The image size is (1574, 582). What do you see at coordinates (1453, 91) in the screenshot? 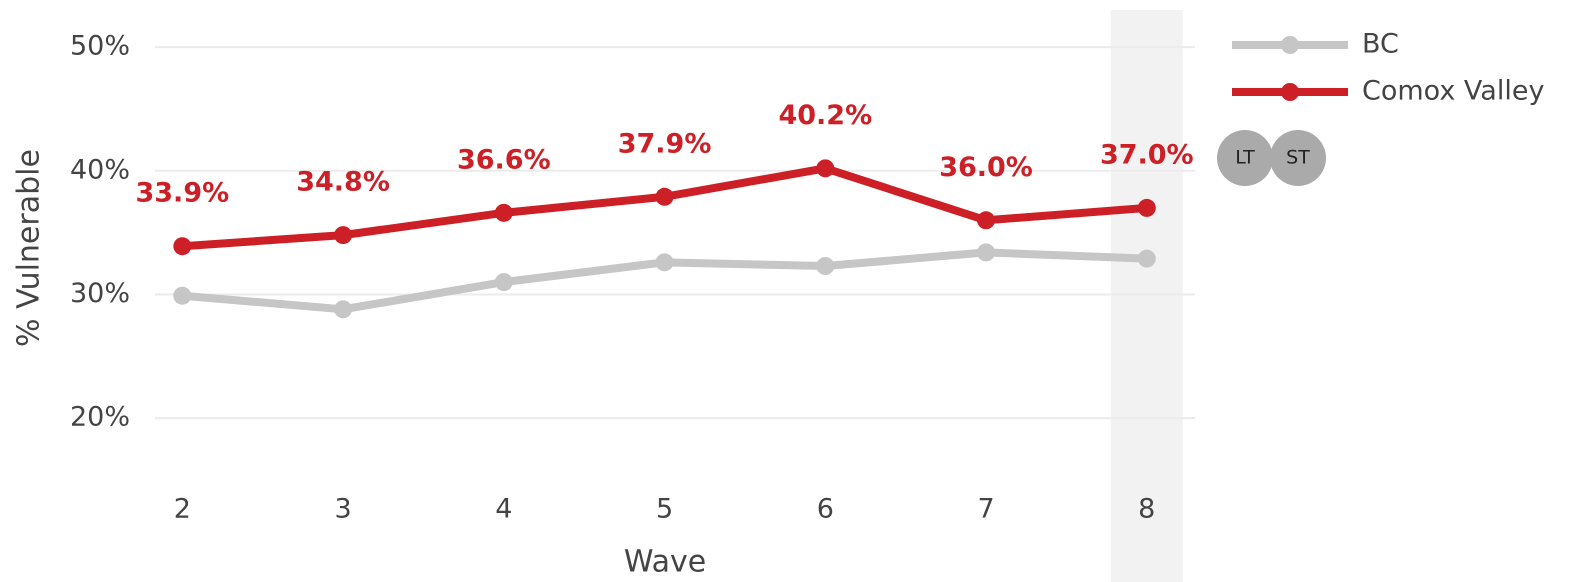
I see `legend-label: Comox Valley` at bounding box center [1453, 91].